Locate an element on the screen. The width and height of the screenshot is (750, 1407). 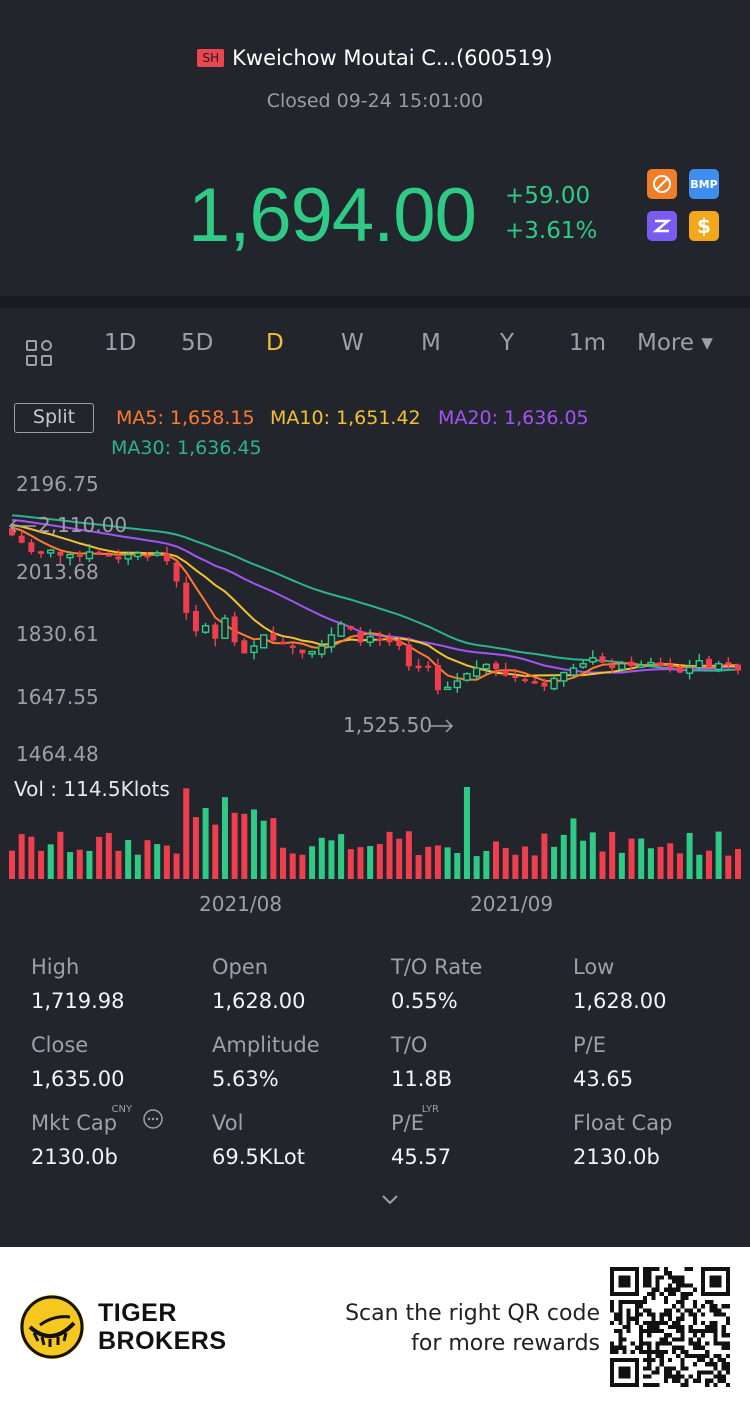
ma10-line is located at coordinates (375, 600).